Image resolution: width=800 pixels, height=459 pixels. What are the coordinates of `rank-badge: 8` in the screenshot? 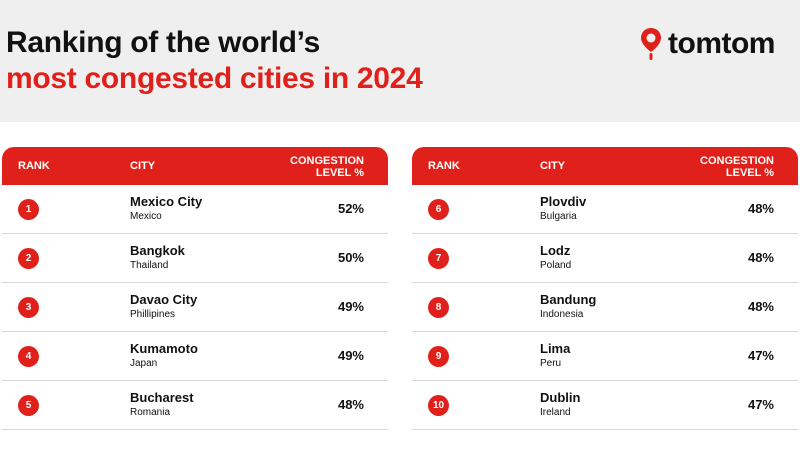 It's located at (438, 307).